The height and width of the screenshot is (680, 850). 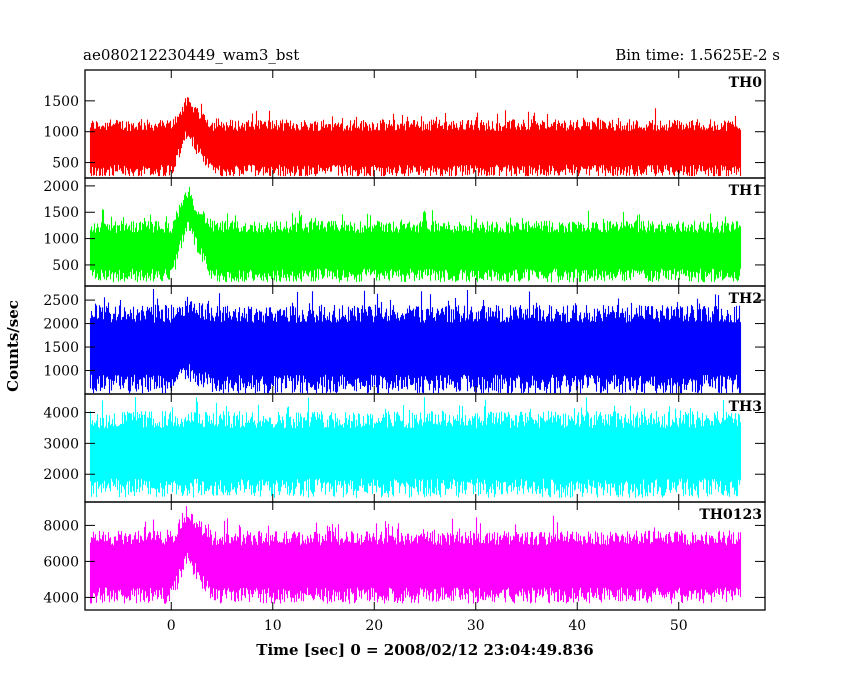 I want to click on panel-label: TH3, so click(x=745, y=407).